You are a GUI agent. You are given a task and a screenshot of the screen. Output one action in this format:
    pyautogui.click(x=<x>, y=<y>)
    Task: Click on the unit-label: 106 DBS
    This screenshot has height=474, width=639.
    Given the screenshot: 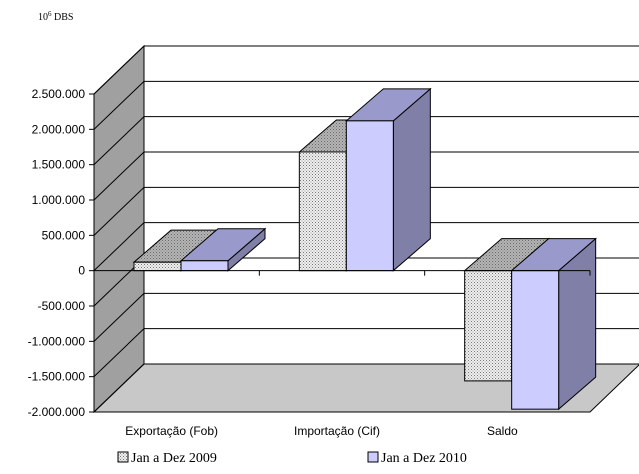 What is the action you would take?
    pyautogui.click(x=55, y=16)
    